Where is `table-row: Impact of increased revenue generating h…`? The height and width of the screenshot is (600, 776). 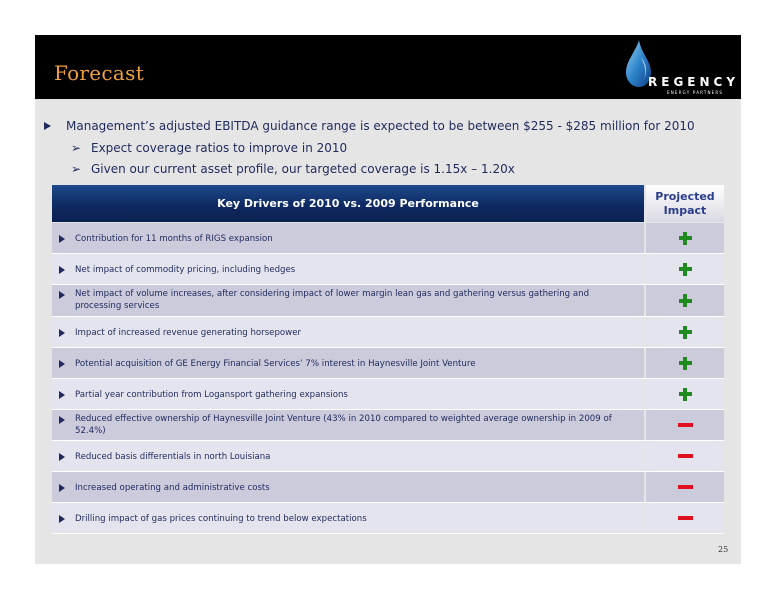
table-row: Impact of increased revenue generating h… is located at coordinates (388, 332).